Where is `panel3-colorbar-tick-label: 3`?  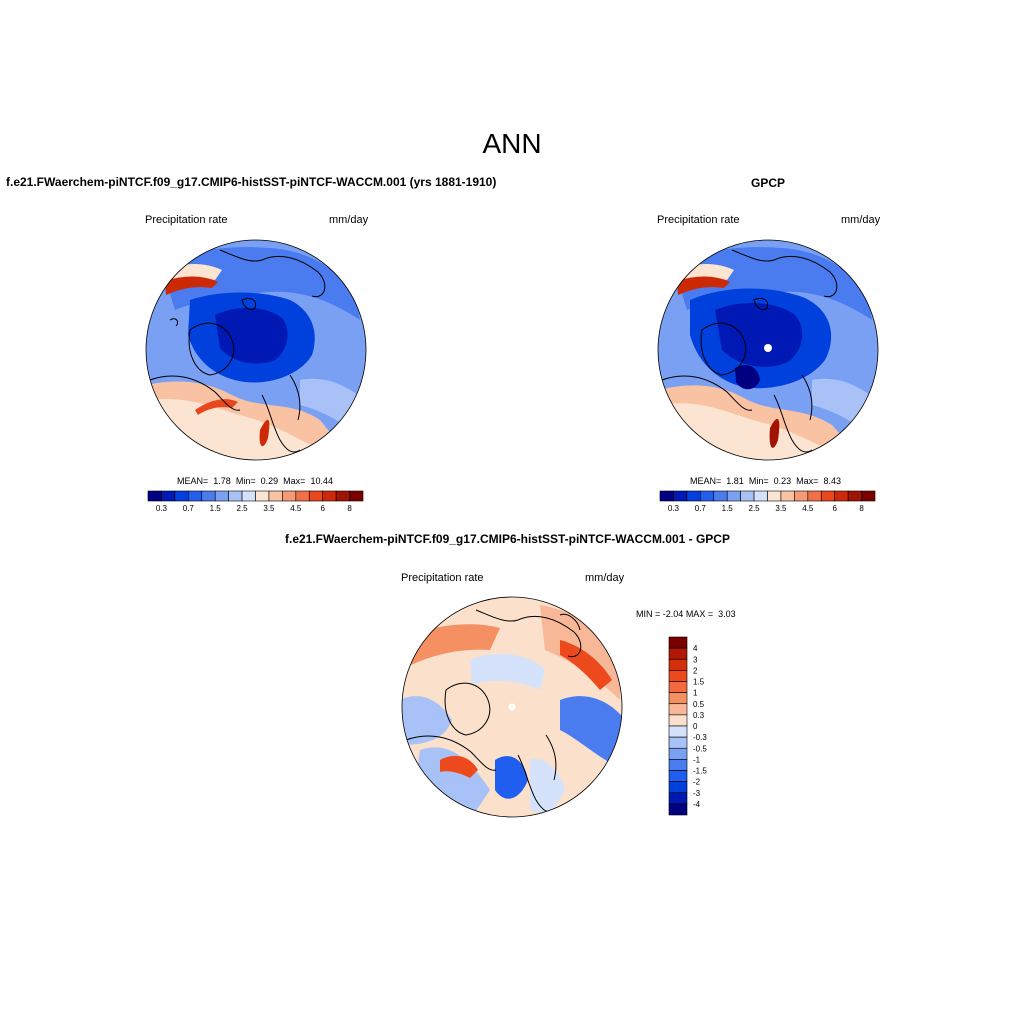 panel3-colorbar-tick-label: 3 is located at coordinates (695, 659).